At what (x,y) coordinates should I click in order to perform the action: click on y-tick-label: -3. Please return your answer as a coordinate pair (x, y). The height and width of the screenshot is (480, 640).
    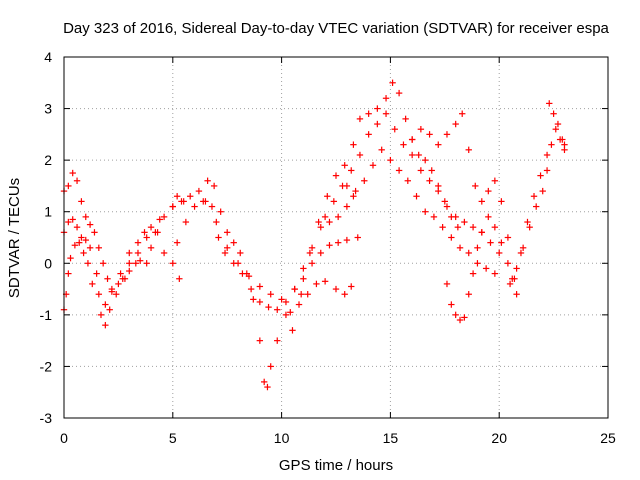
    Looking at the image, I should click on (46, 418).